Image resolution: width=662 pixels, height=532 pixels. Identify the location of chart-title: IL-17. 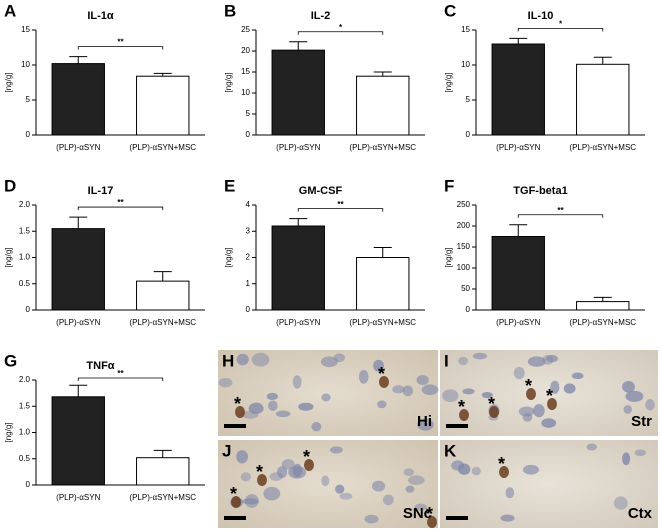
(101, 191).